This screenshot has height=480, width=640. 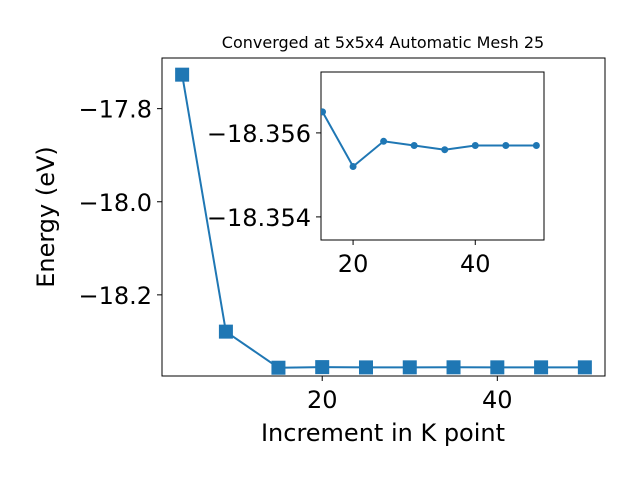 I want to click on inset-y-tick-label: −18.354, so click(x=259, y=218).